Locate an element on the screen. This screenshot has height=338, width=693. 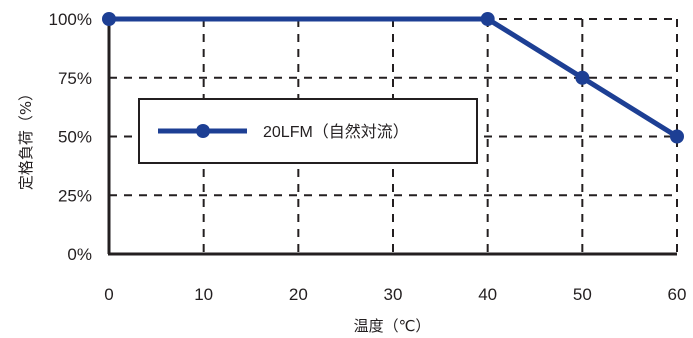
x-tick-label: 30 is located at coordinates (393, 294).